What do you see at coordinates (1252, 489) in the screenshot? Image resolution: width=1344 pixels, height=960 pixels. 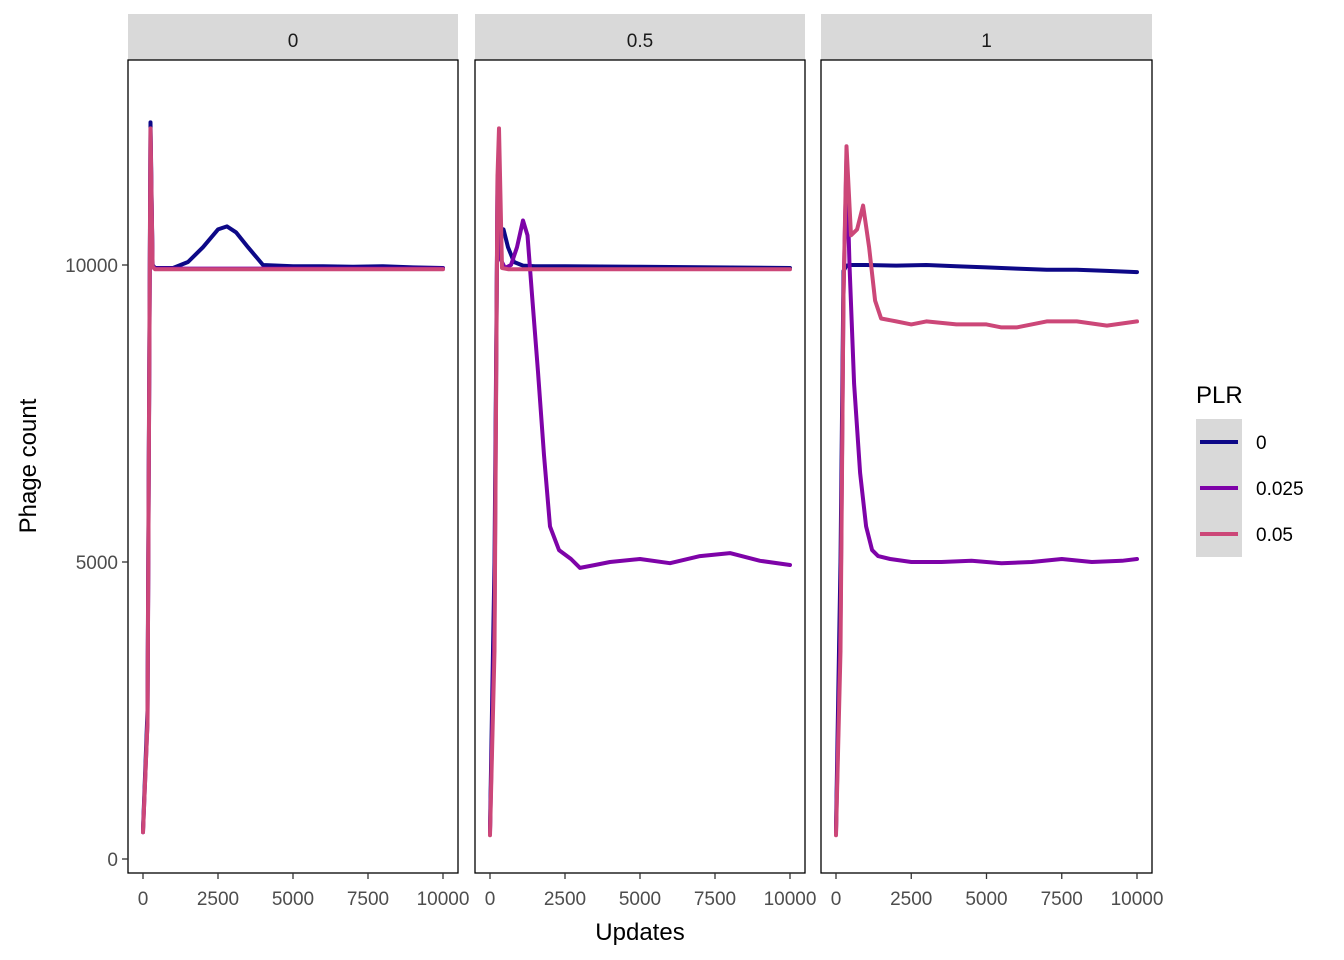 I see `legend-items: 0 0.025 0.05` at bounding box center [1252, 489].